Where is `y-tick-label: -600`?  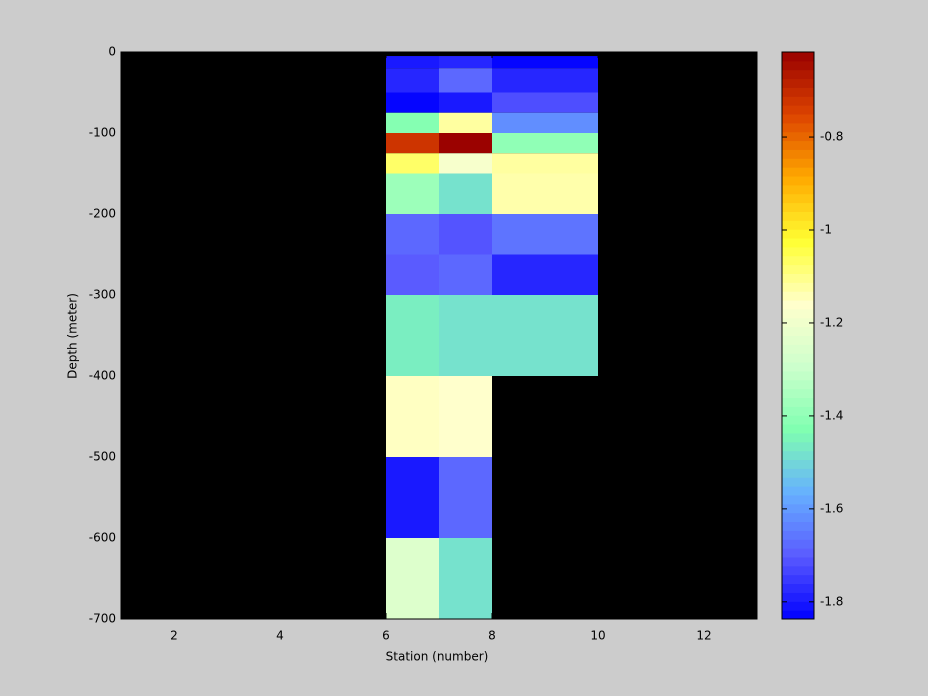 y-tick-label: -600 is located at coordinates (102, 538).